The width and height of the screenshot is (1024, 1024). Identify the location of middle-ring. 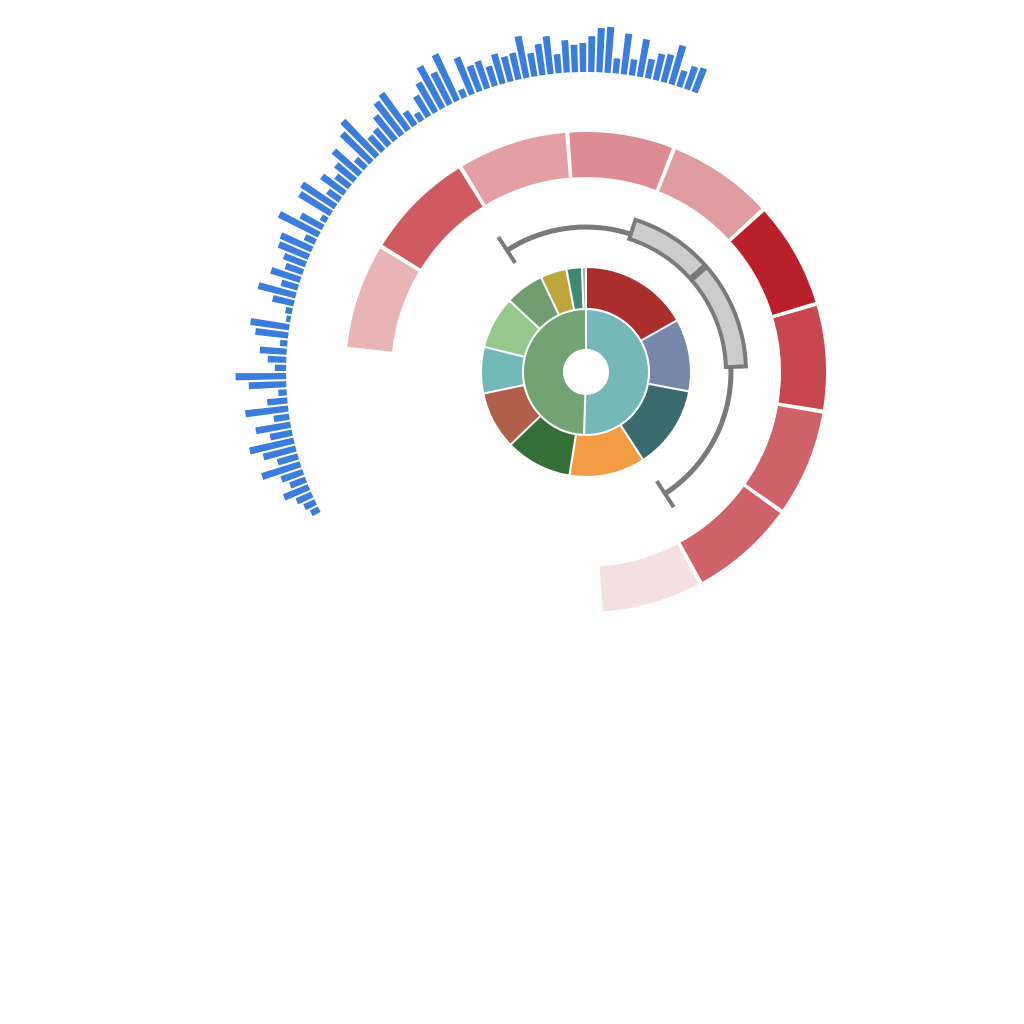
(586, 371).